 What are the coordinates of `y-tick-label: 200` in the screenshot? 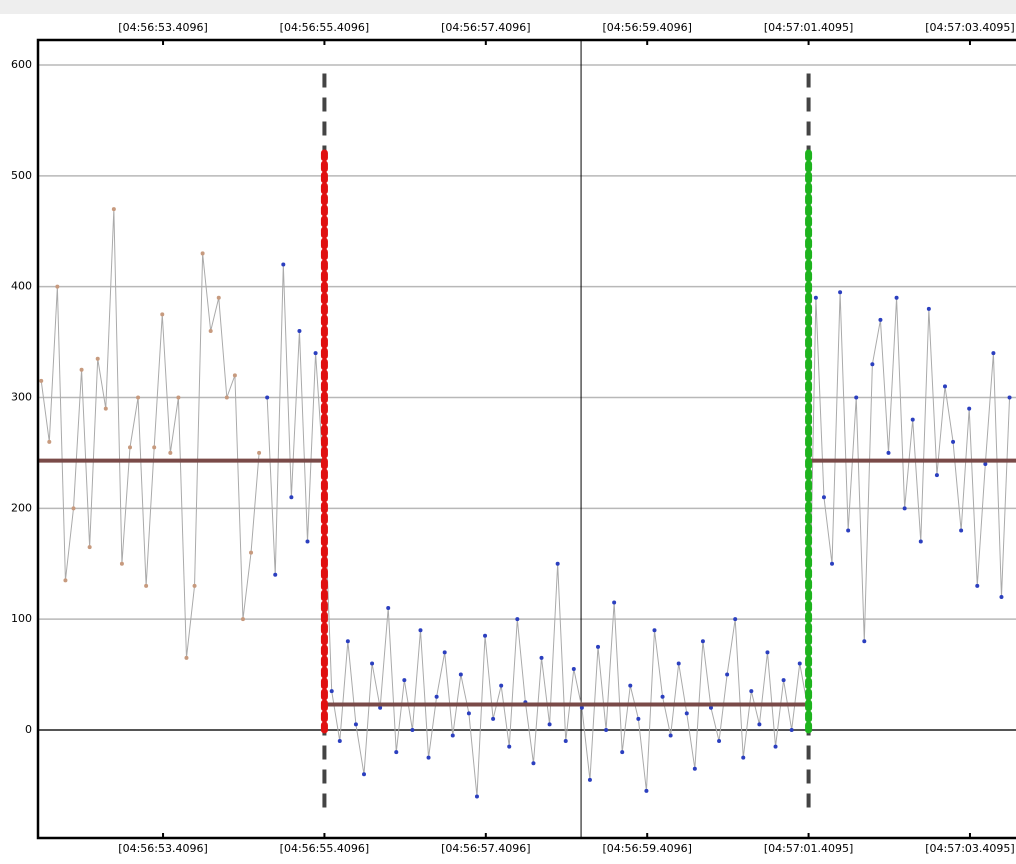 It's located at (21, 507).